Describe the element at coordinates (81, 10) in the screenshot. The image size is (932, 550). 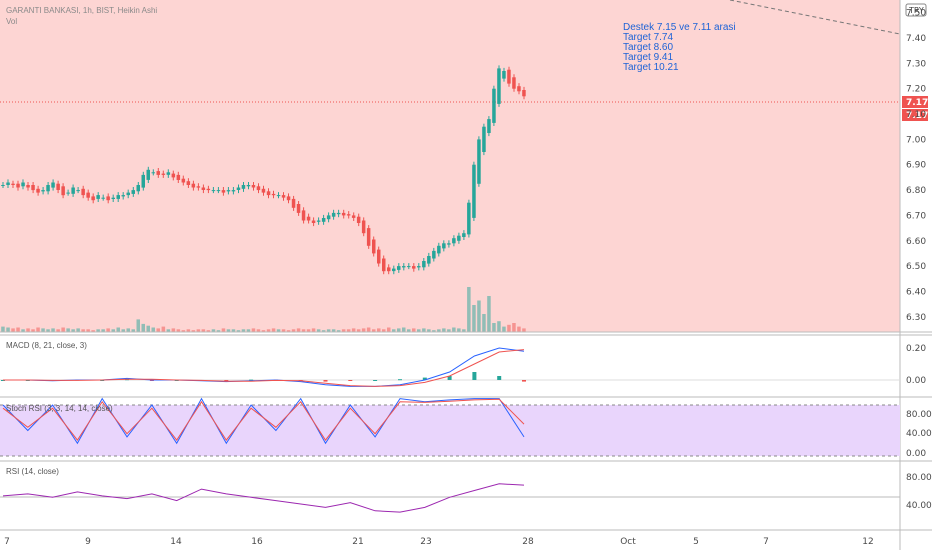
I see `chart-title: GARANTI BANKASI, 1h, BIST, Heikin Ashi` at that location.